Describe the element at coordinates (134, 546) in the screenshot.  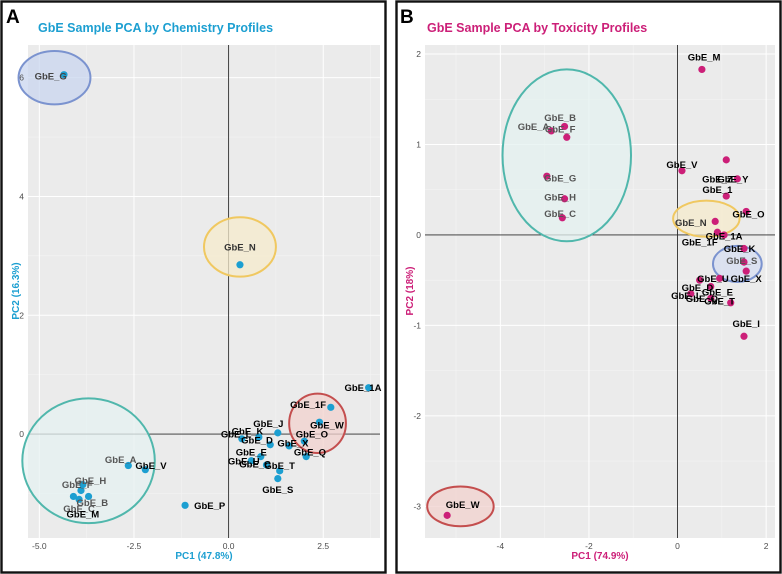
I see `panel-a-x-tick-label: -2.5` at that location.